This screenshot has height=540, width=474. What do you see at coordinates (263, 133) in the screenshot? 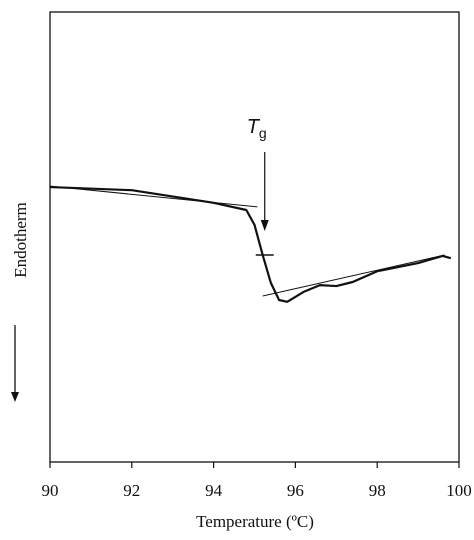
I see `tg-label-sub: g` at bounding box center [263, 133].